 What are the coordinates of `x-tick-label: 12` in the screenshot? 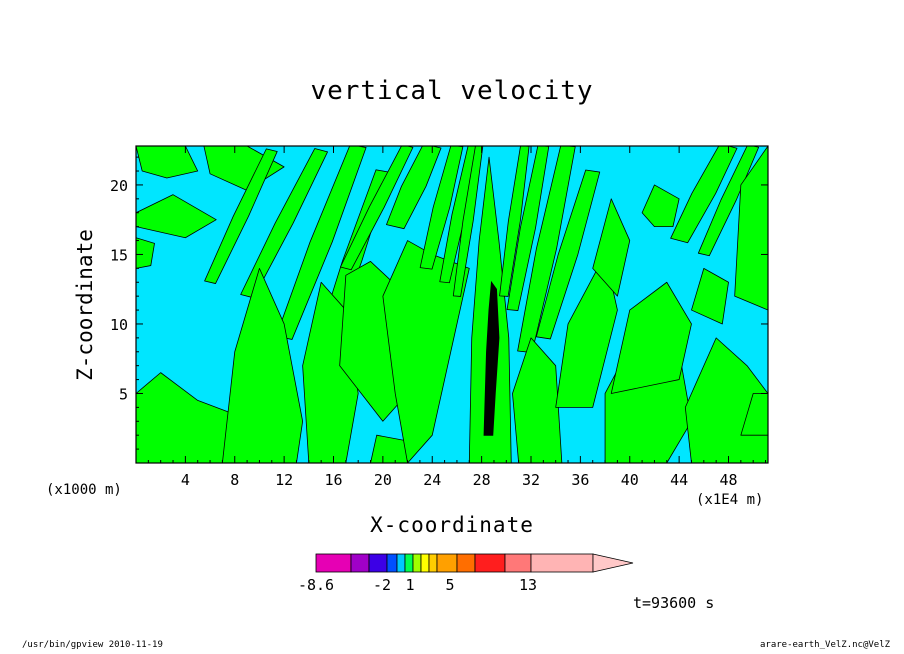 It's located at (284, 480).